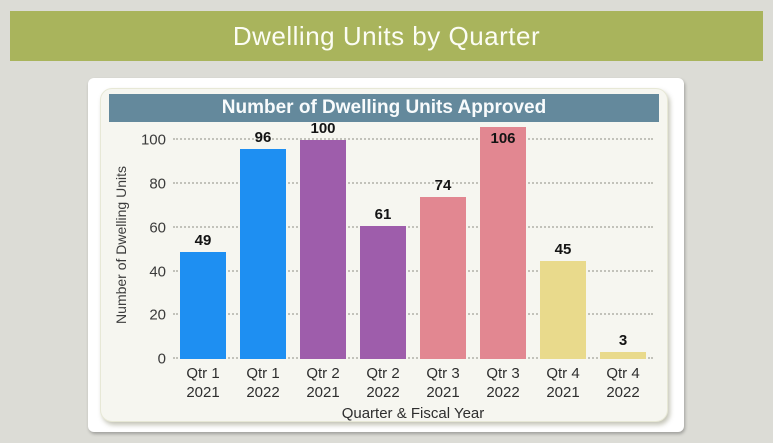 This screenshot has width=773, height=443. Describe the element at coordinates (263, 383) in the screenshot. I see `x-tick-label: Qtr 1 2022` at that location.